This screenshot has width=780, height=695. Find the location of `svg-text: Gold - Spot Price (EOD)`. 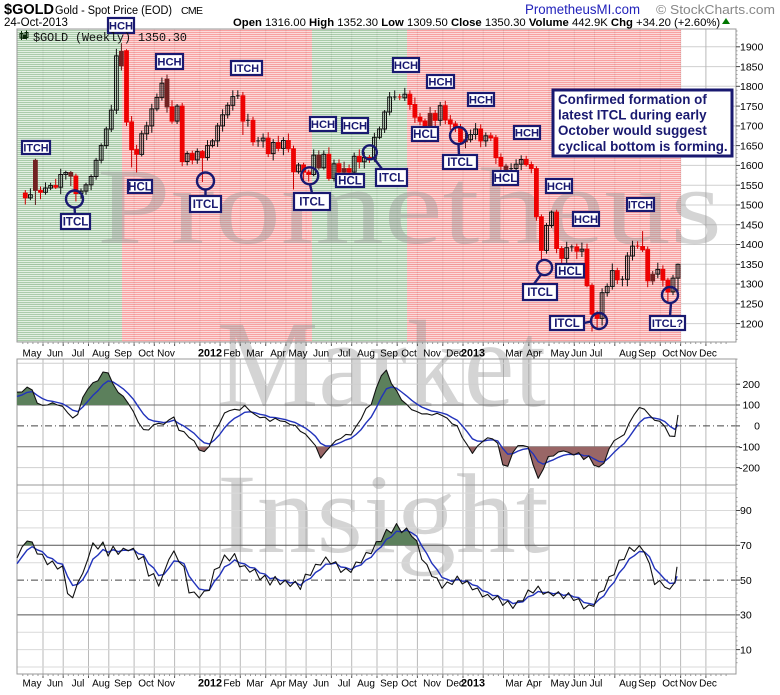

svg-text: Gold - Spot Price (EOD) is located at coordinates (113, 10).